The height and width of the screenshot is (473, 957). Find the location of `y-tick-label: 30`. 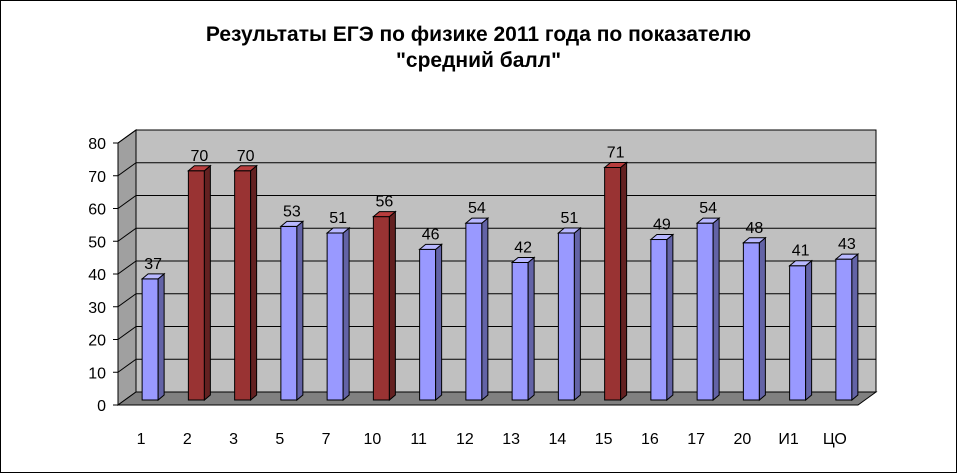

y-tick-label: 30 is located at coordinates (97, 308).